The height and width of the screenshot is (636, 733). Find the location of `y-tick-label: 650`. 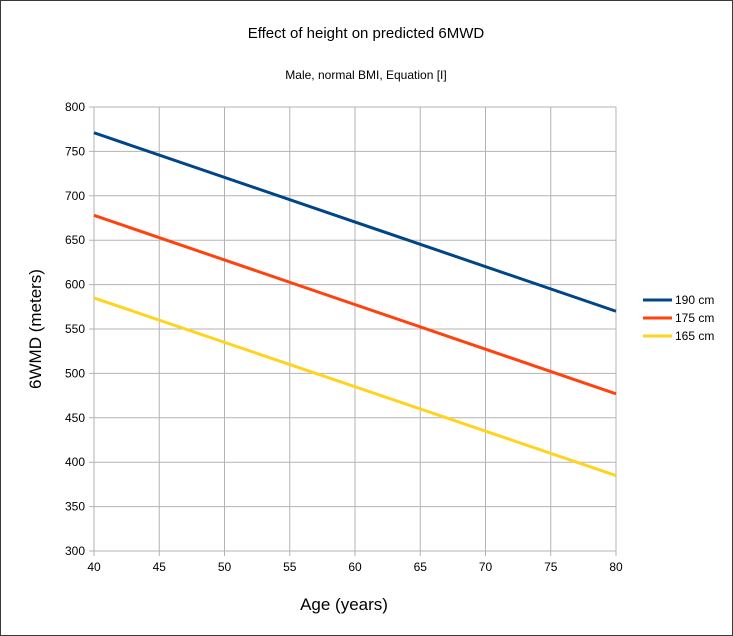

y-tick-label: 650 is located at coordinates (75, 240).